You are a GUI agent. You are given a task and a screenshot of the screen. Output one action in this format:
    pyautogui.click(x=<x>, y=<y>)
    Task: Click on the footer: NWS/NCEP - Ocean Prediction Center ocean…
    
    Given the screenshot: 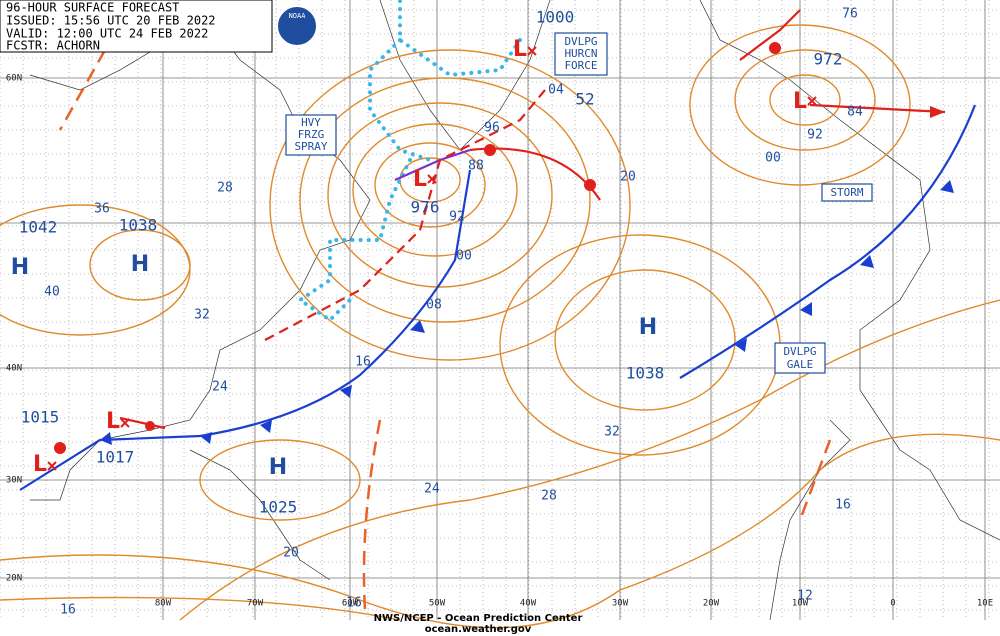 What is the action you would take?
    pyautogui.click(x=478, y=624)
    